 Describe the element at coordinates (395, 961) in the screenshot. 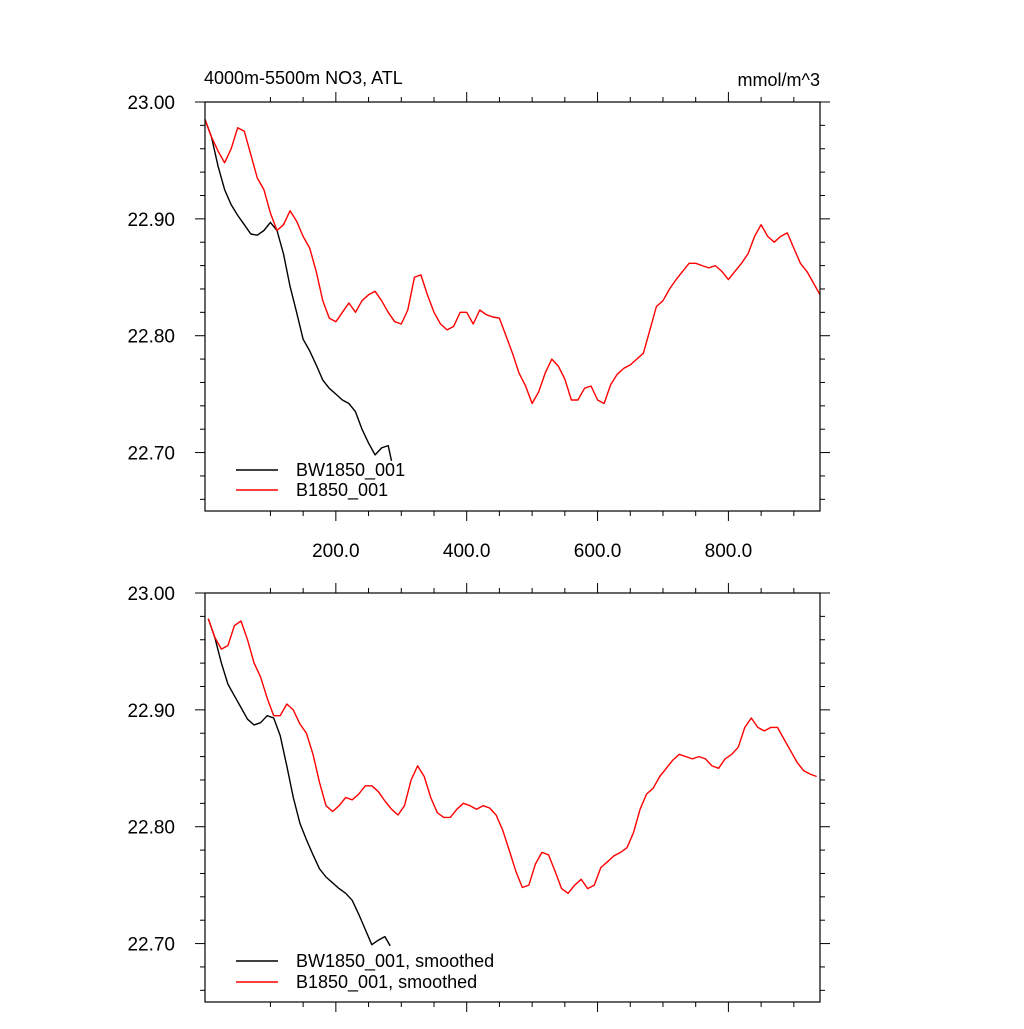

I see `legend-label-bw1850-smoothed: BW1850_001, smoothed` at that location.